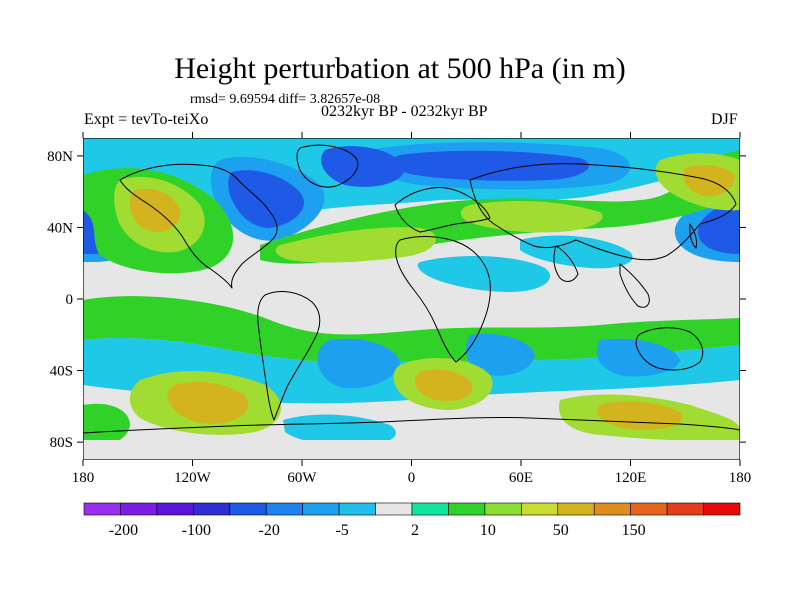 The height and width of the screenshot is (600, 800). What do you see at coordinates (634, 530) in the screenshot?
I see `colorbar-label: 150` at bounding box center [634, 530].